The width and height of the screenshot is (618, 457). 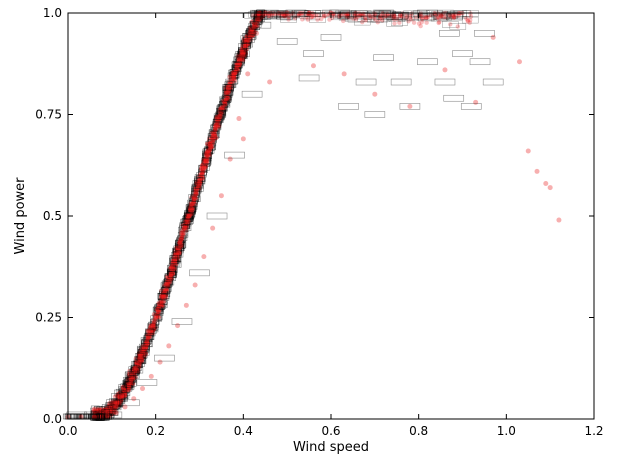 What do you see at coordinates (52, 216) in the screenshot?
I see `y-tick-label: 0.5` at bounding box center [52, 216].